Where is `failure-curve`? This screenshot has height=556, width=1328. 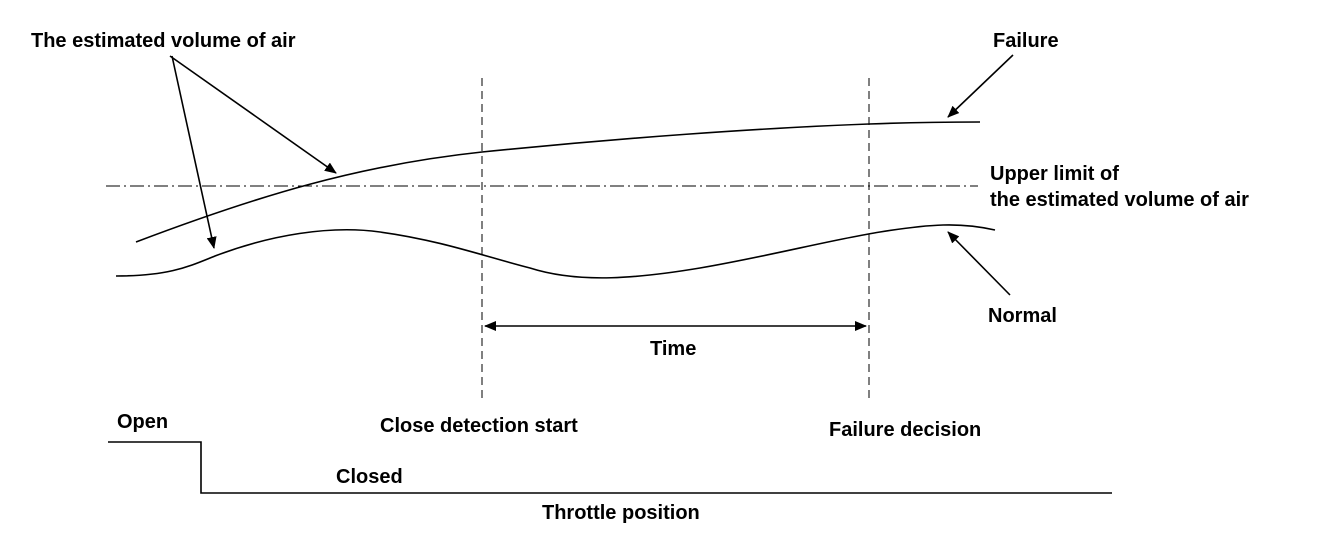
failure-curve is located at coordinates (558, 182).